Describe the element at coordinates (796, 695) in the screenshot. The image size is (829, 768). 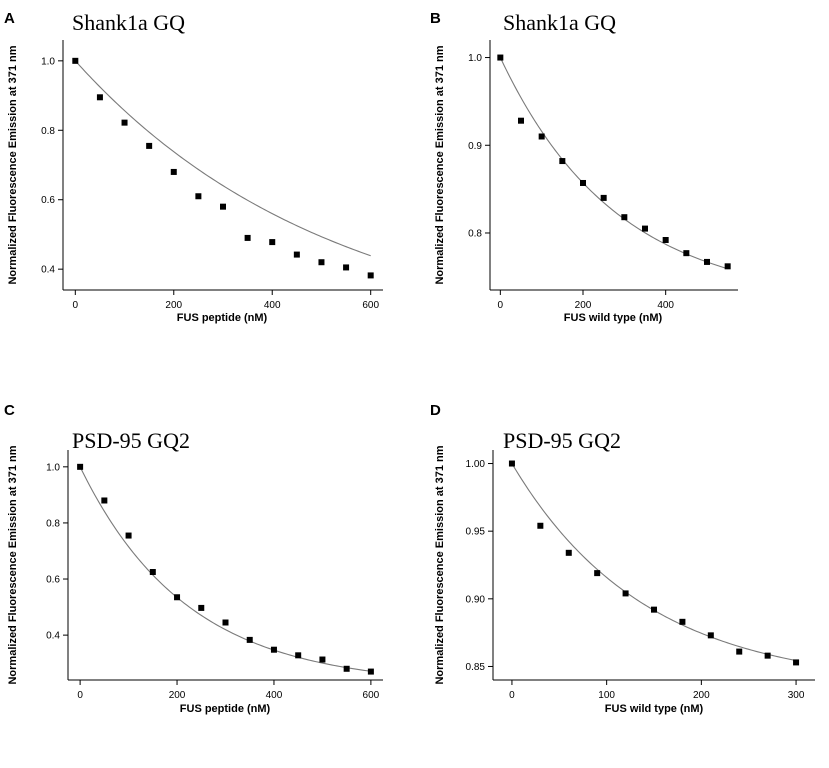
I see `panel-d-x-tick-label: 300` at that location.